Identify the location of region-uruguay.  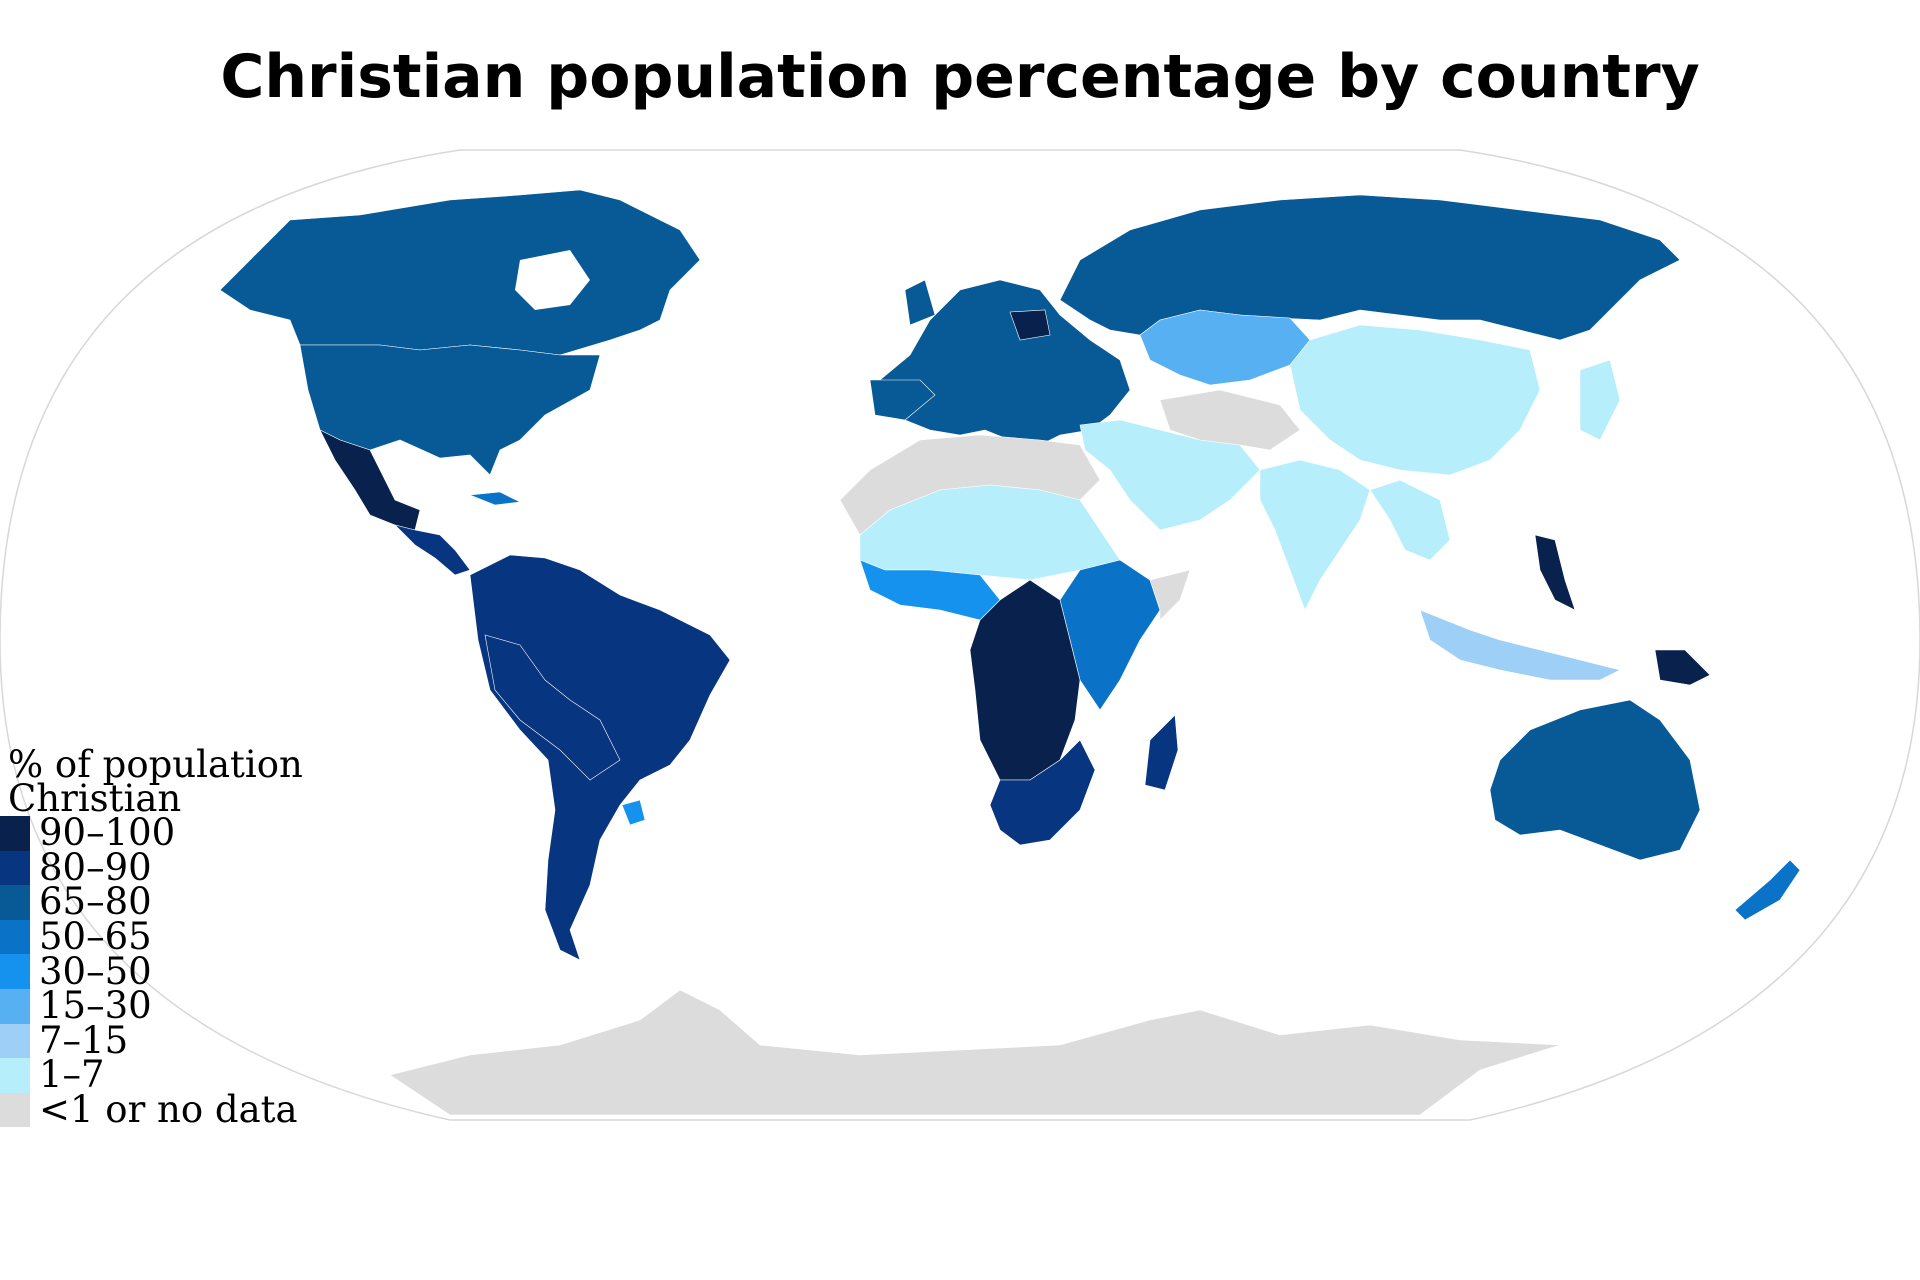
(633, 812).